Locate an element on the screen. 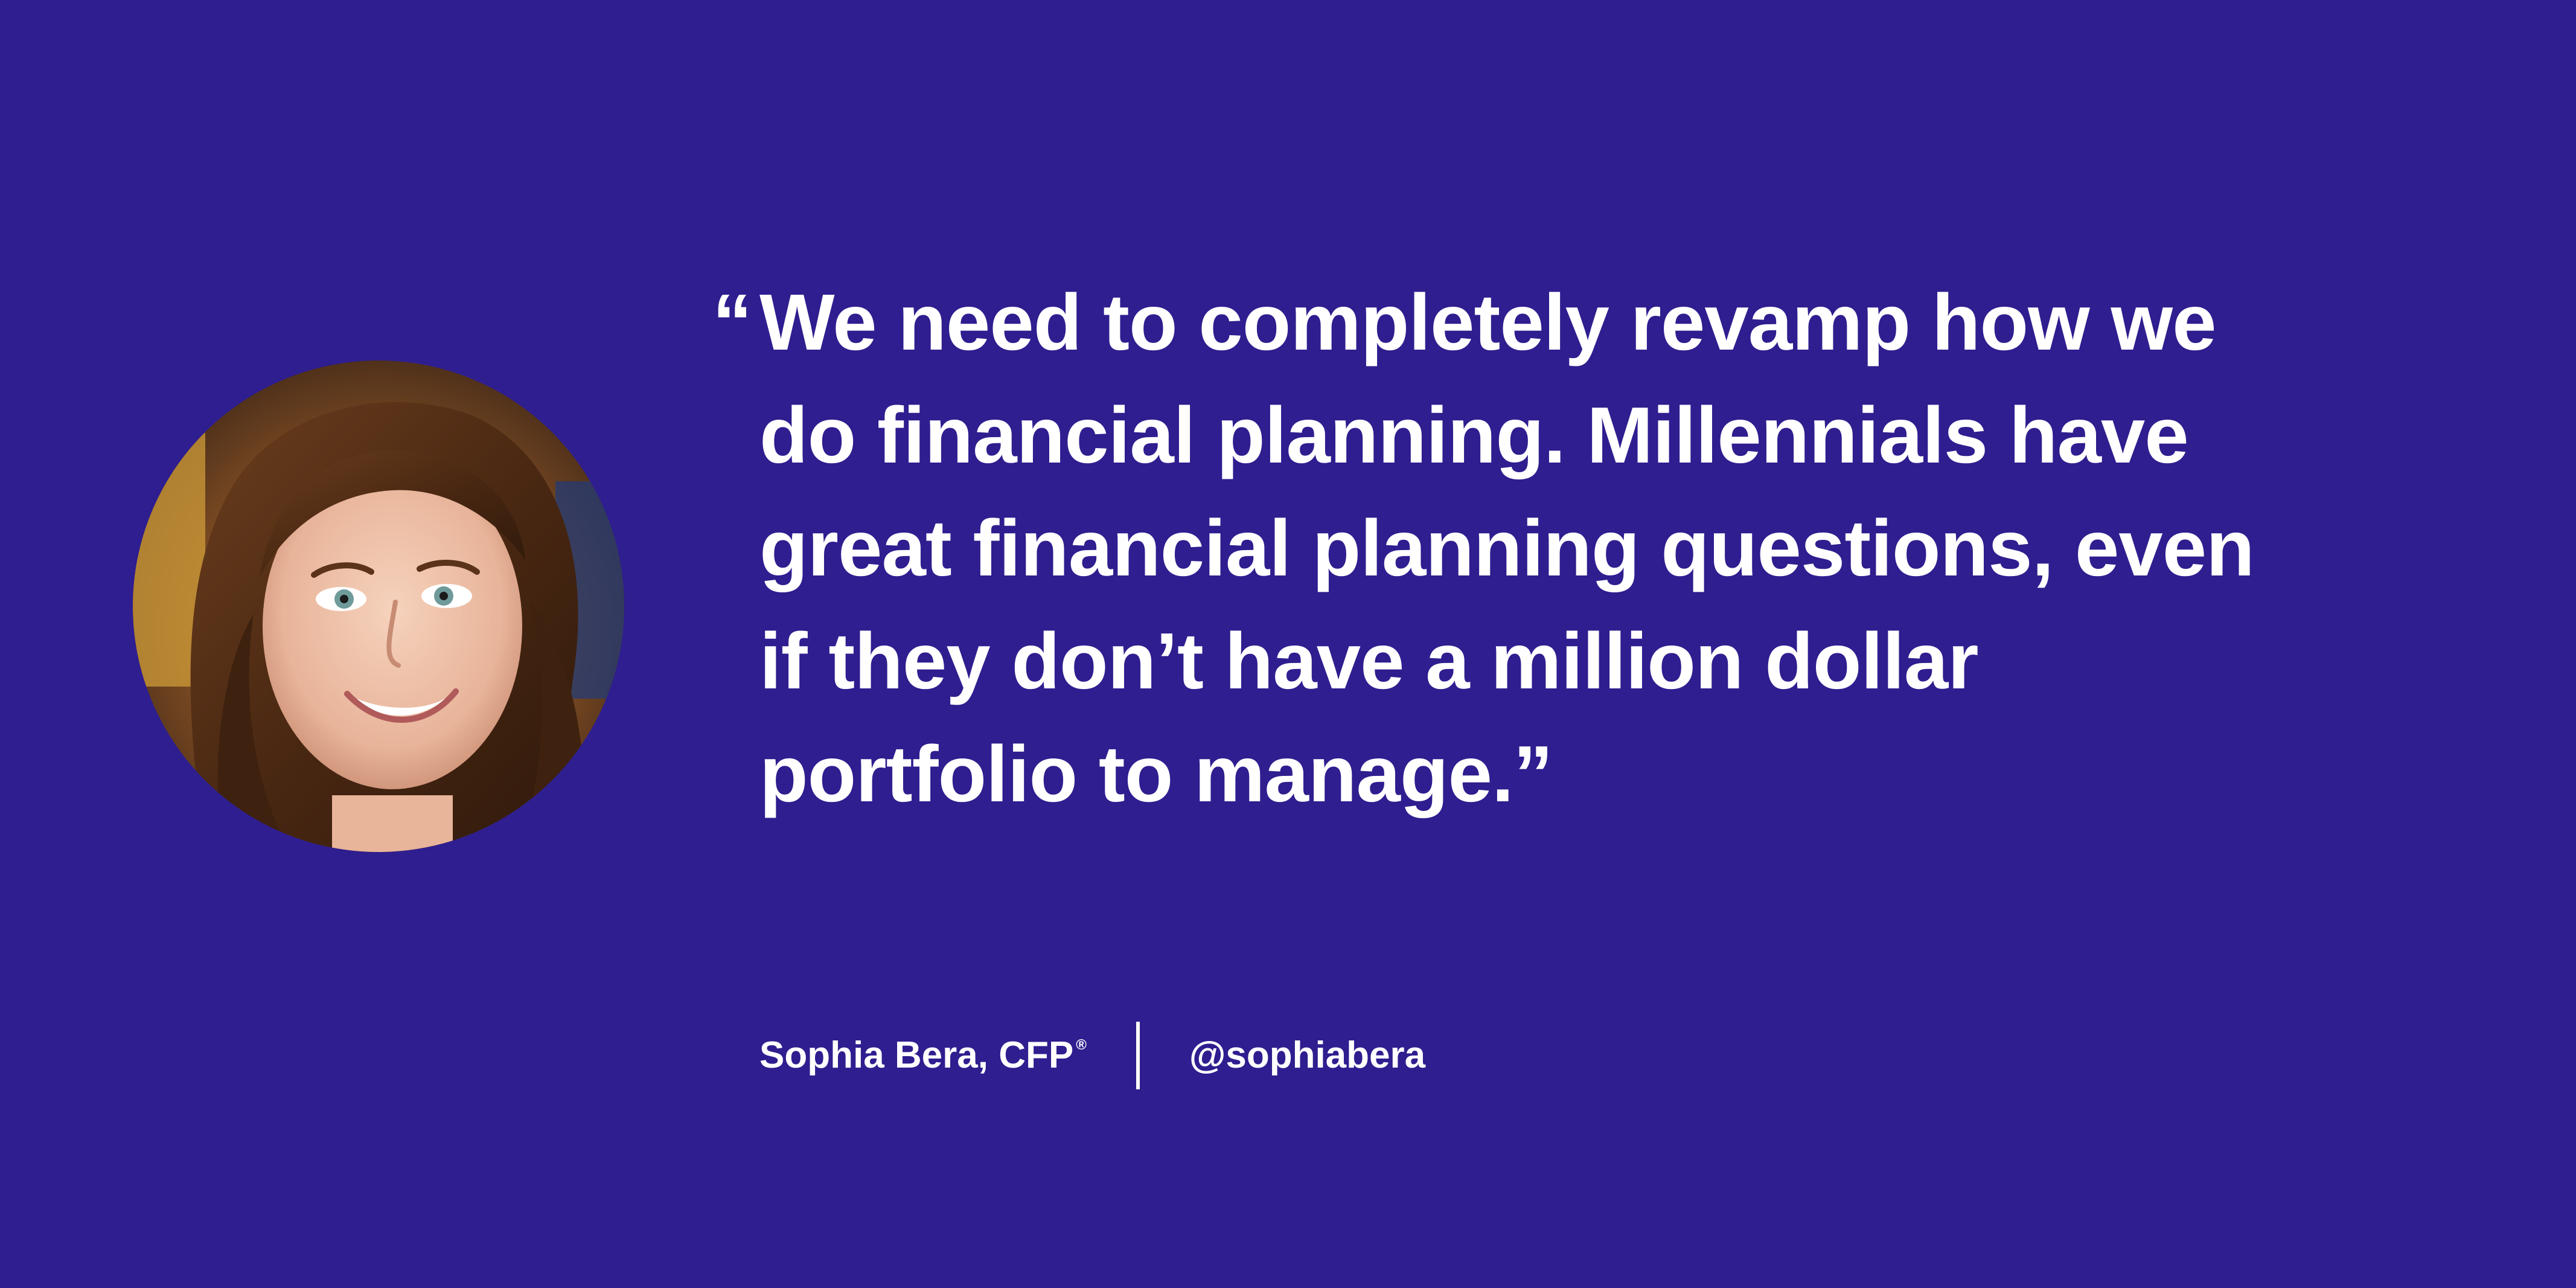 Image resolution: width=2576 pixels, height=1288 pixels. portrait-photo-icon is located at coordinates (378, 606).